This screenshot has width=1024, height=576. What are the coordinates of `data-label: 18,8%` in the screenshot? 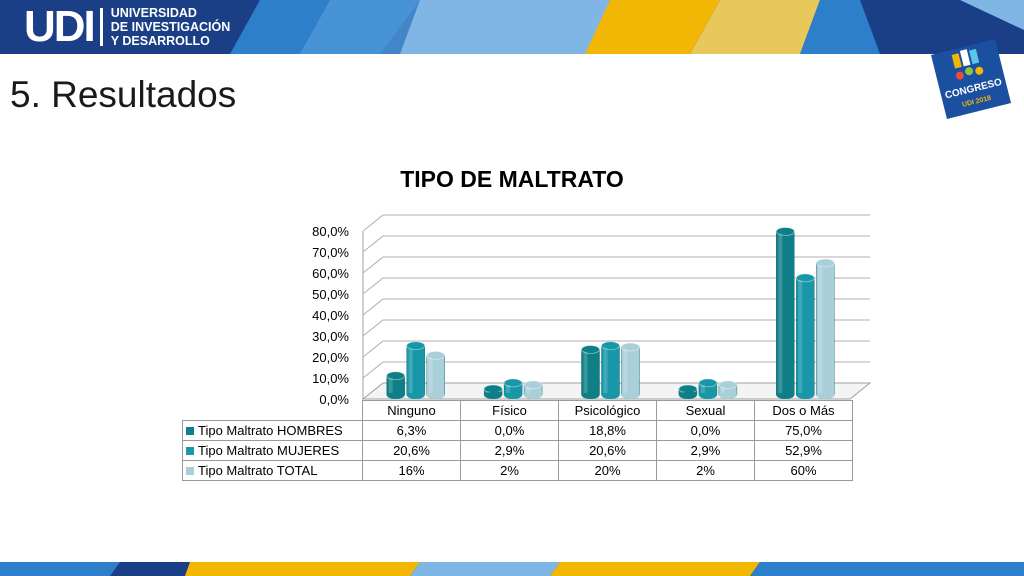 It's located at (607, 430).